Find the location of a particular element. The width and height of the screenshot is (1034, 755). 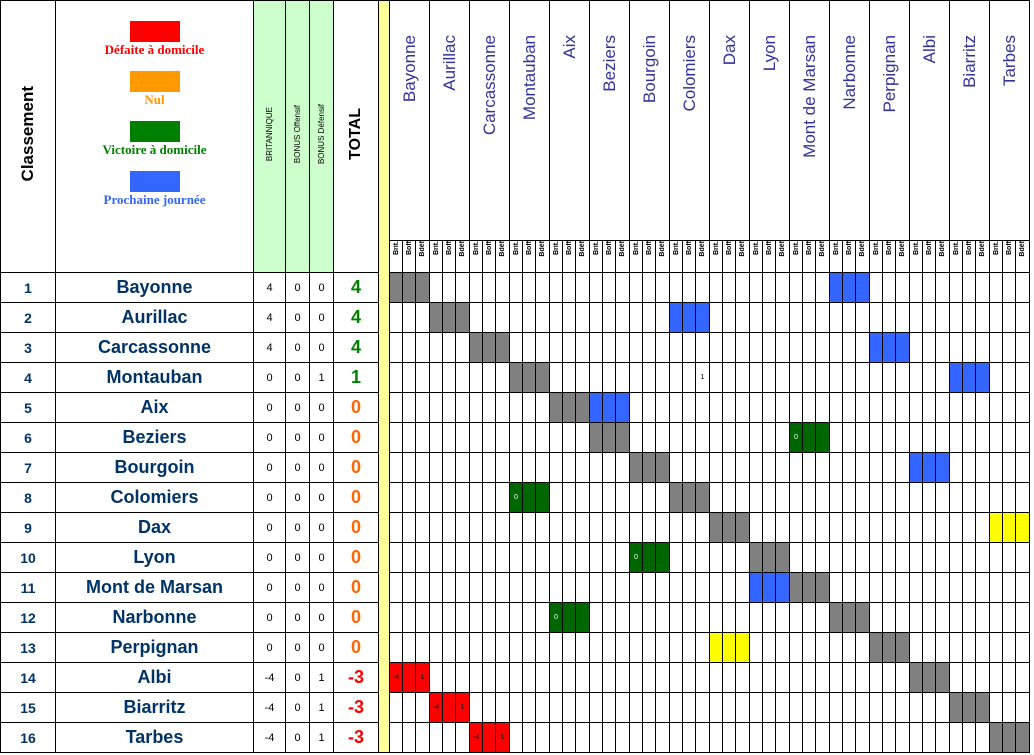

match-cell-colomiers-bdef is located at coordinates (702, 677).